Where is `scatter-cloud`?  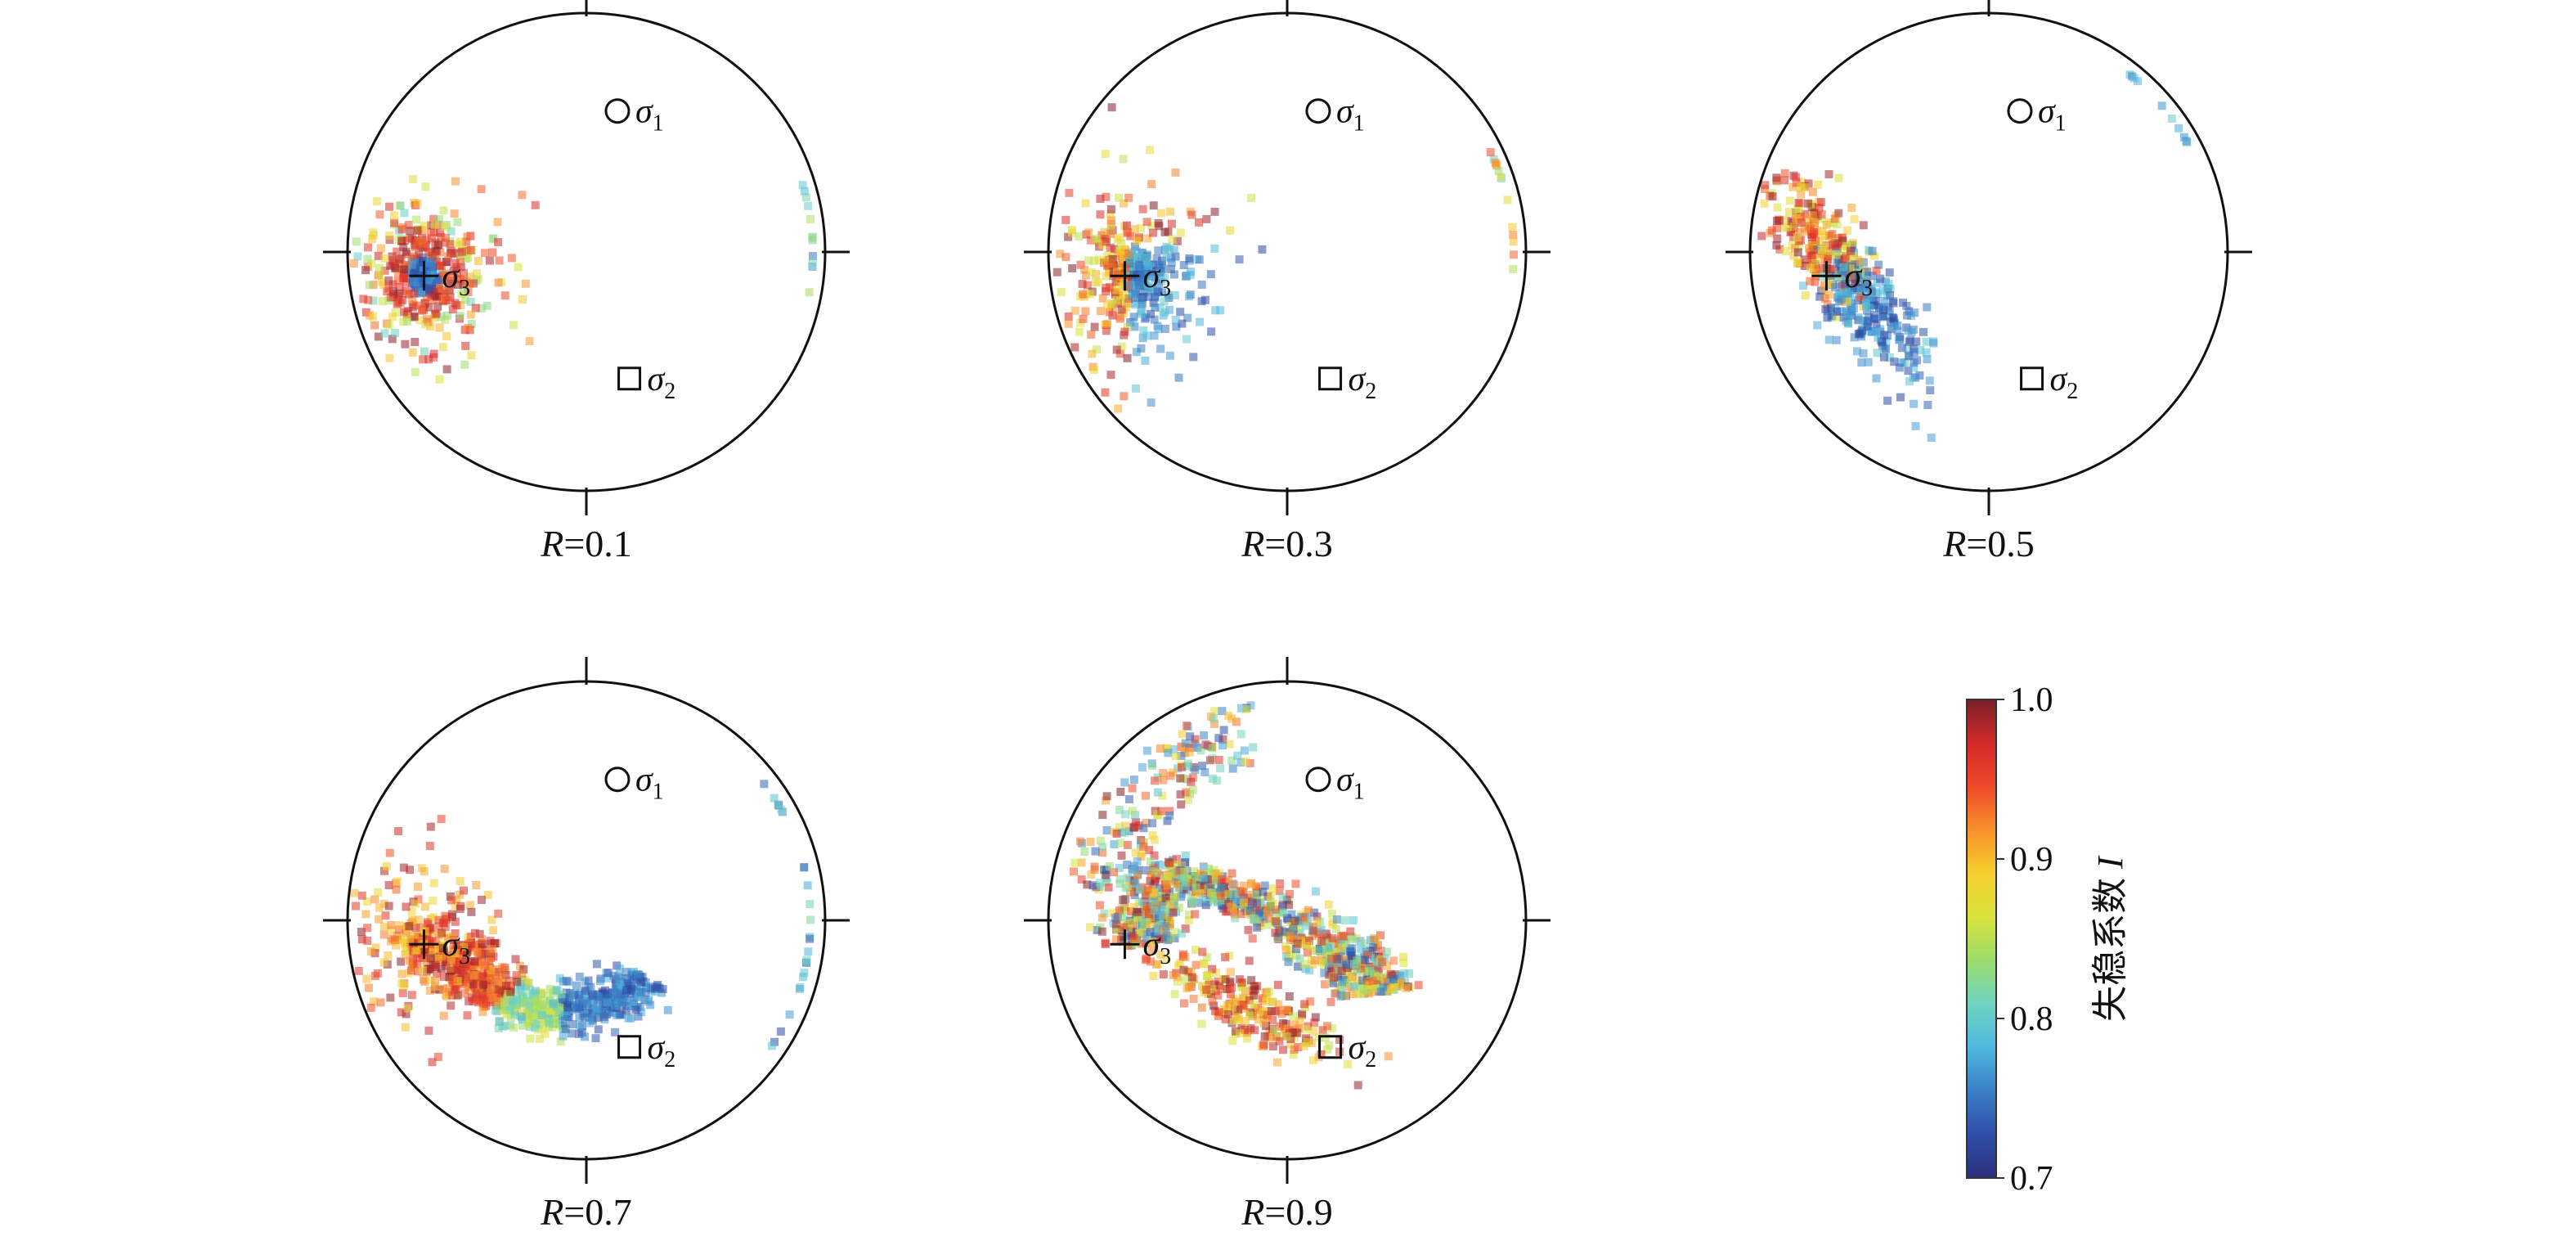
scatter-cloud is located at coordinates (583, 279).